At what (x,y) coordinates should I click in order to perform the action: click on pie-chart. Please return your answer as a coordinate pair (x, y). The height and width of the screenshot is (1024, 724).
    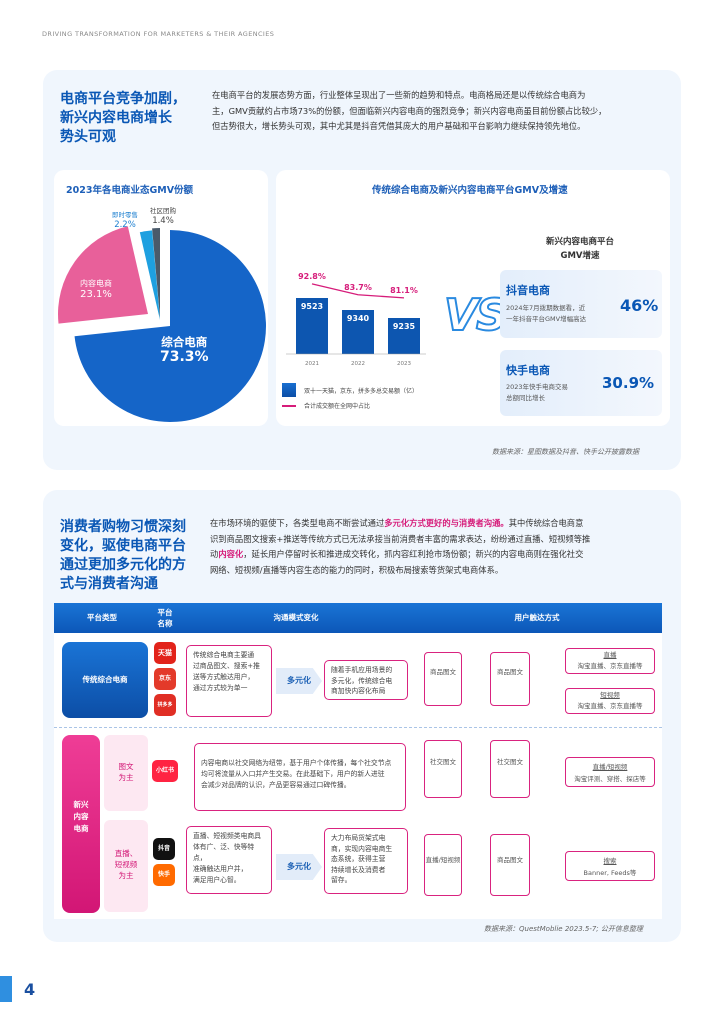
    Looking at the image, I should click on (162, 324).